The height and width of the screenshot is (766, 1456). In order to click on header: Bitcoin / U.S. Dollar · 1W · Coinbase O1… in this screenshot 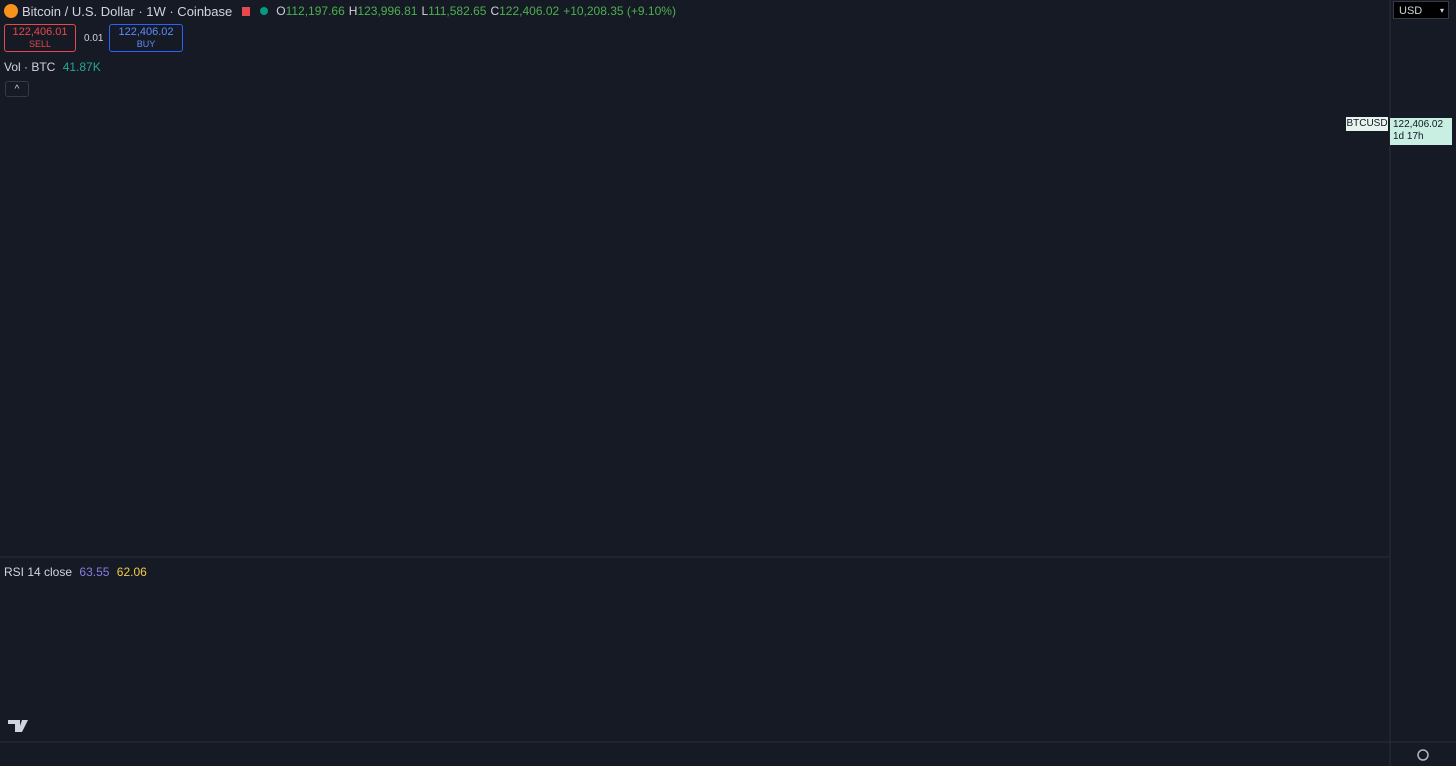, I will do `click(340, 11)`.